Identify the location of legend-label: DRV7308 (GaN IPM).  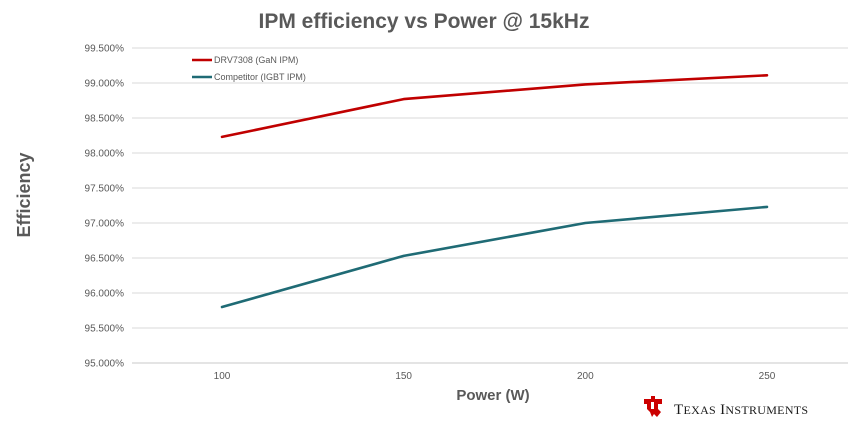
(256, 60).